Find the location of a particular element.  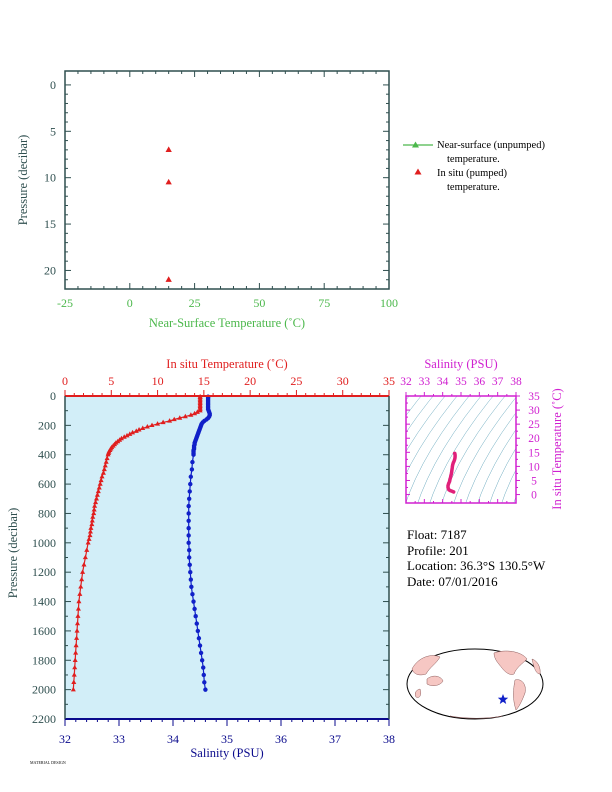

pressure-tick-label: 1400 is located at coordinates (44, 602).